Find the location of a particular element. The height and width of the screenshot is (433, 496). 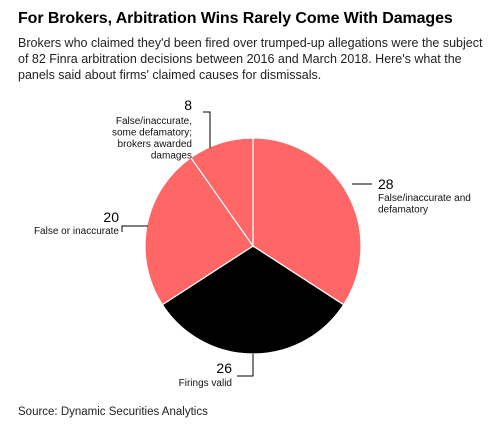

slice-value-label: 8 is located at coordinates (188, 105).